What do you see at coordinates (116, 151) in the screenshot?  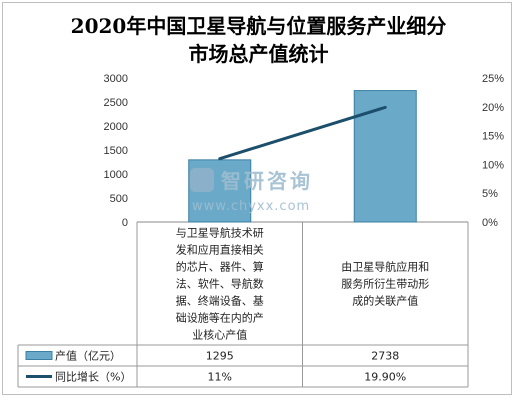 I see `y-left-tick-label: 1500` at bounding box center [116, 151].